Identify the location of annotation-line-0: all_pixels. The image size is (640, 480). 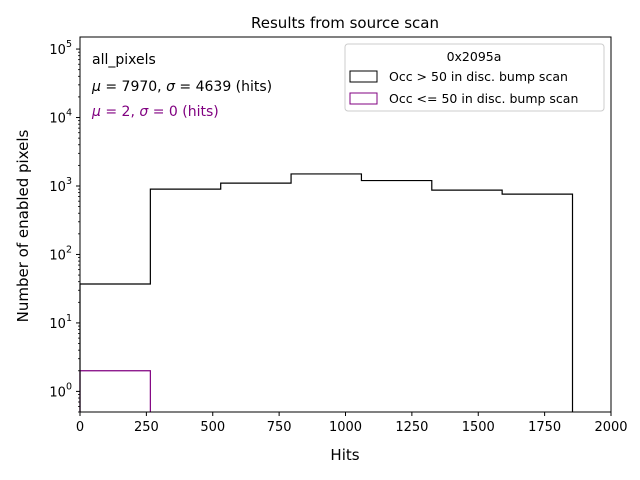
(124, 60).